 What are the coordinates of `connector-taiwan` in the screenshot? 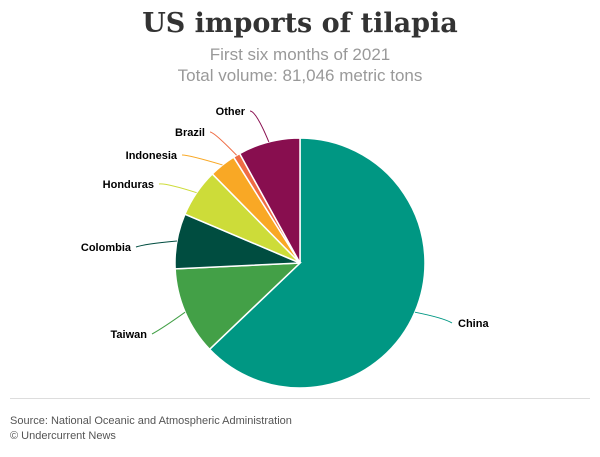 It's located at (168, 323).